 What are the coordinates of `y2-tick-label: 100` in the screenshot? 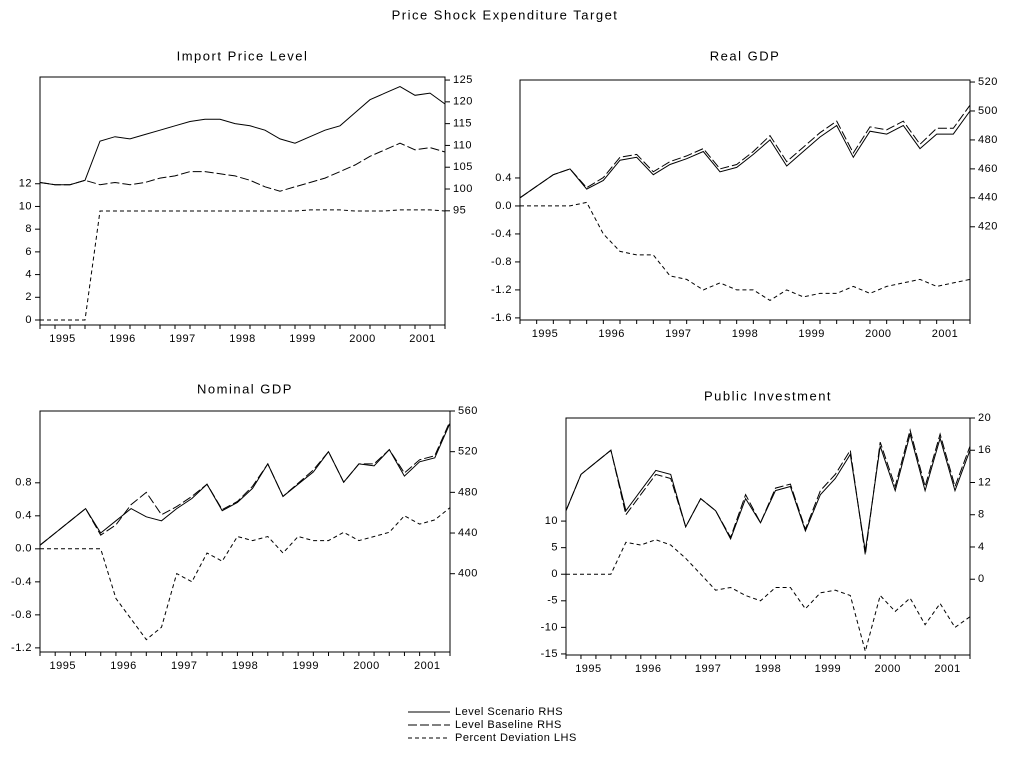 It's located at (463, 189).